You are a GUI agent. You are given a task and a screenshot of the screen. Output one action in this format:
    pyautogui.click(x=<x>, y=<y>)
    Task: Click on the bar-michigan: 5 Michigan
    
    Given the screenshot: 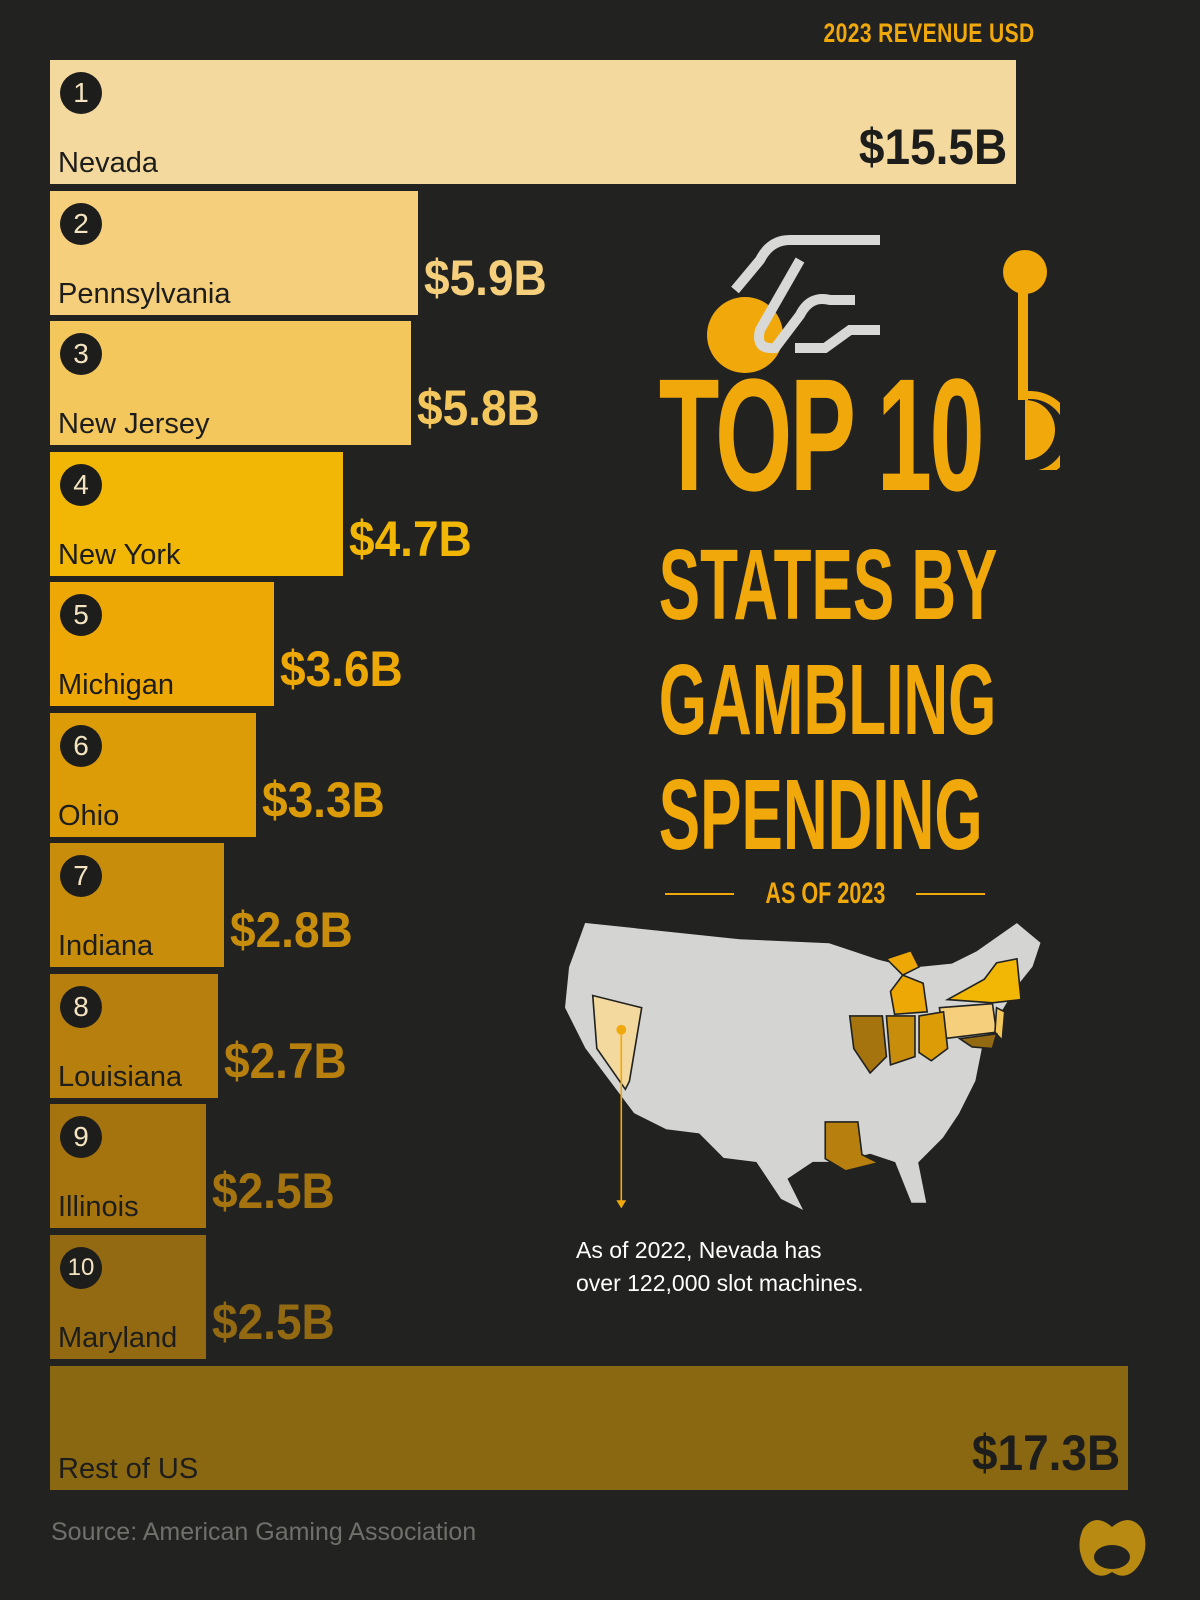 What is the action you would take?
    pyautogui.click(x=162, y=644)
    